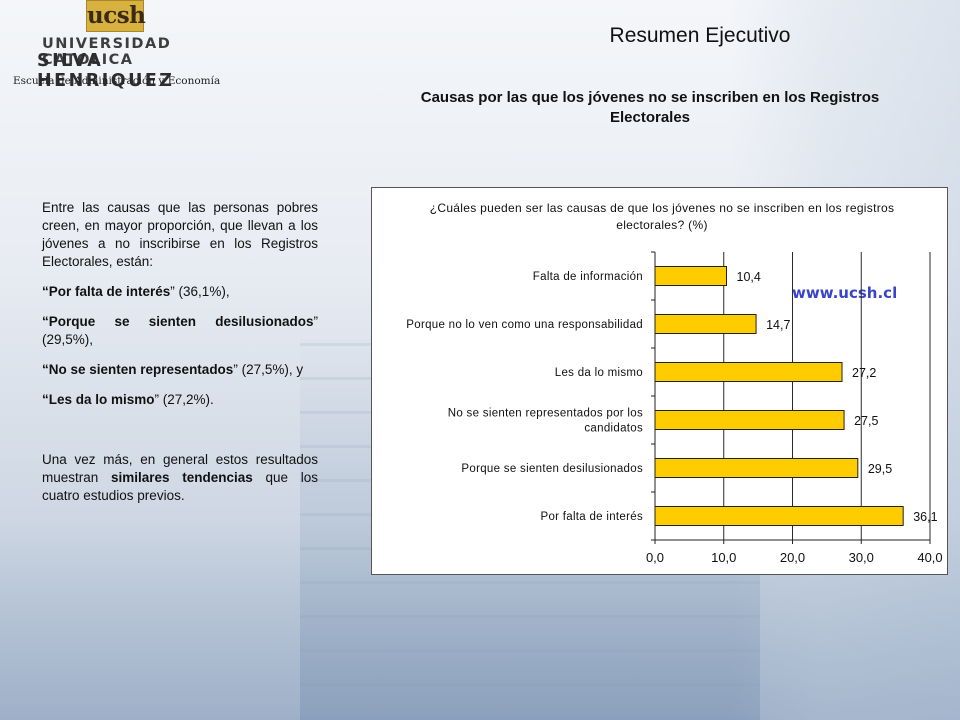  Describe the element at coordinates (98, 399) in the screenshot. I see `cause-name: “Les da lo mismo` at that location.